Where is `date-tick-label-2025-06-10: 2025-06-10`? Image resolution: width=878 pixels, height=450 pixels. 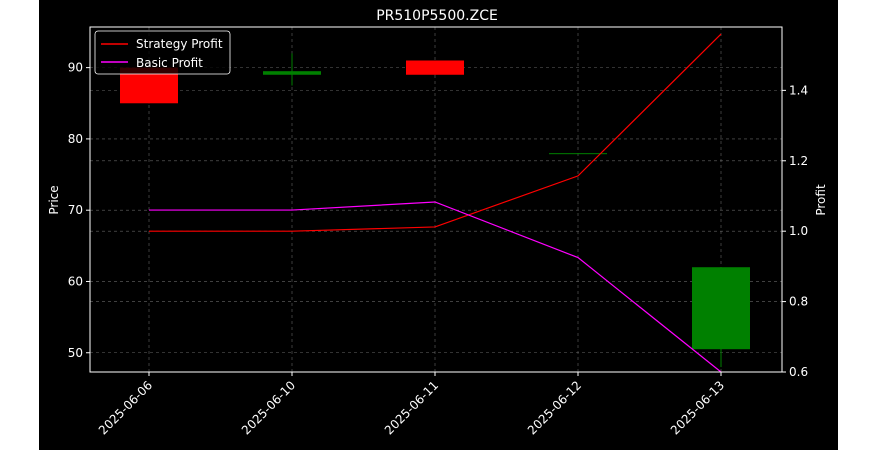 date-tick-label-2025-06-10: 2025-06-10 is located at coordinates (268, 407).